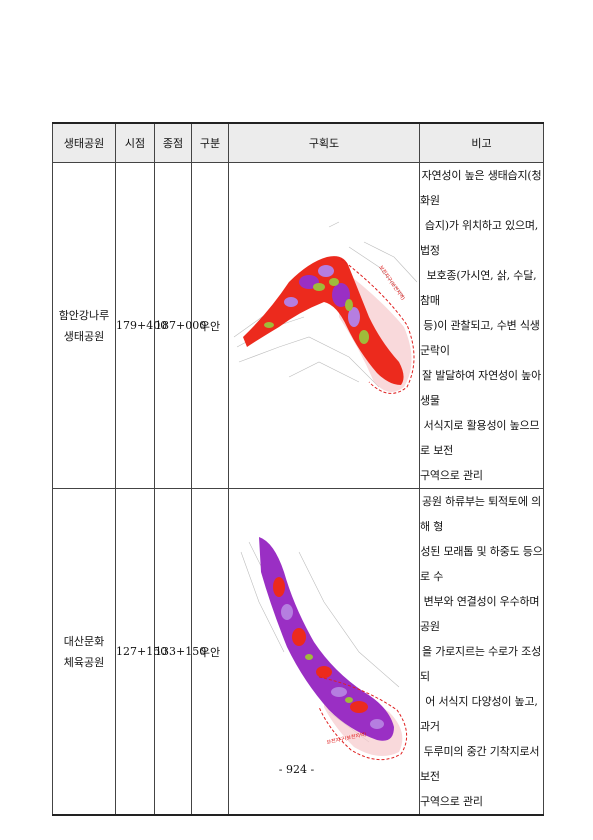 Image resolution: width=593 pixels, height=840 pixels. I want to click on header-notes: 비고, so click(481, 142).